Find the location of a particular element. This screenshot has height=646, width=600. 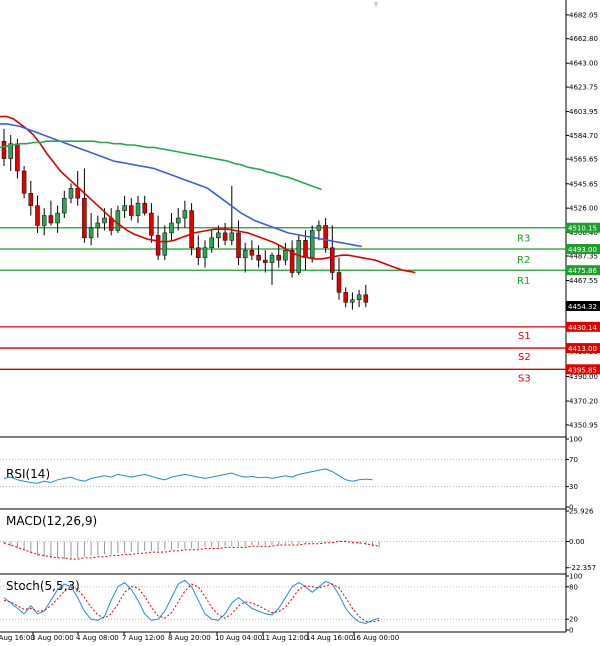

current-price-label: 4454.32 is located at coordinates (582, 307).